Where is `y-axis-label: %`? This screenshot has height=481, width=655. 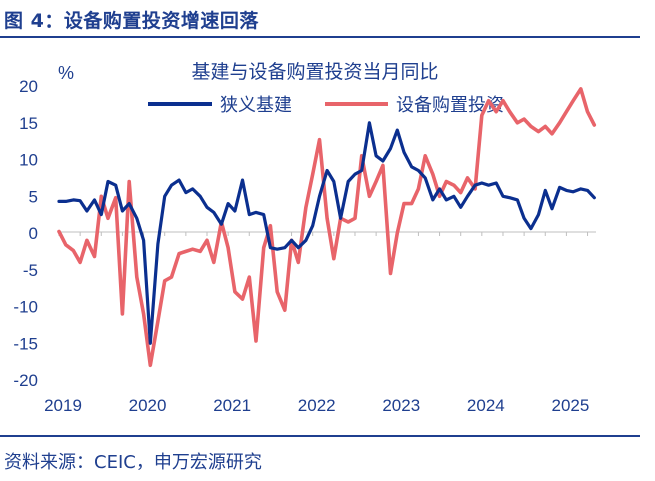
y-axis-label: % is located at coordinates (66, 73).